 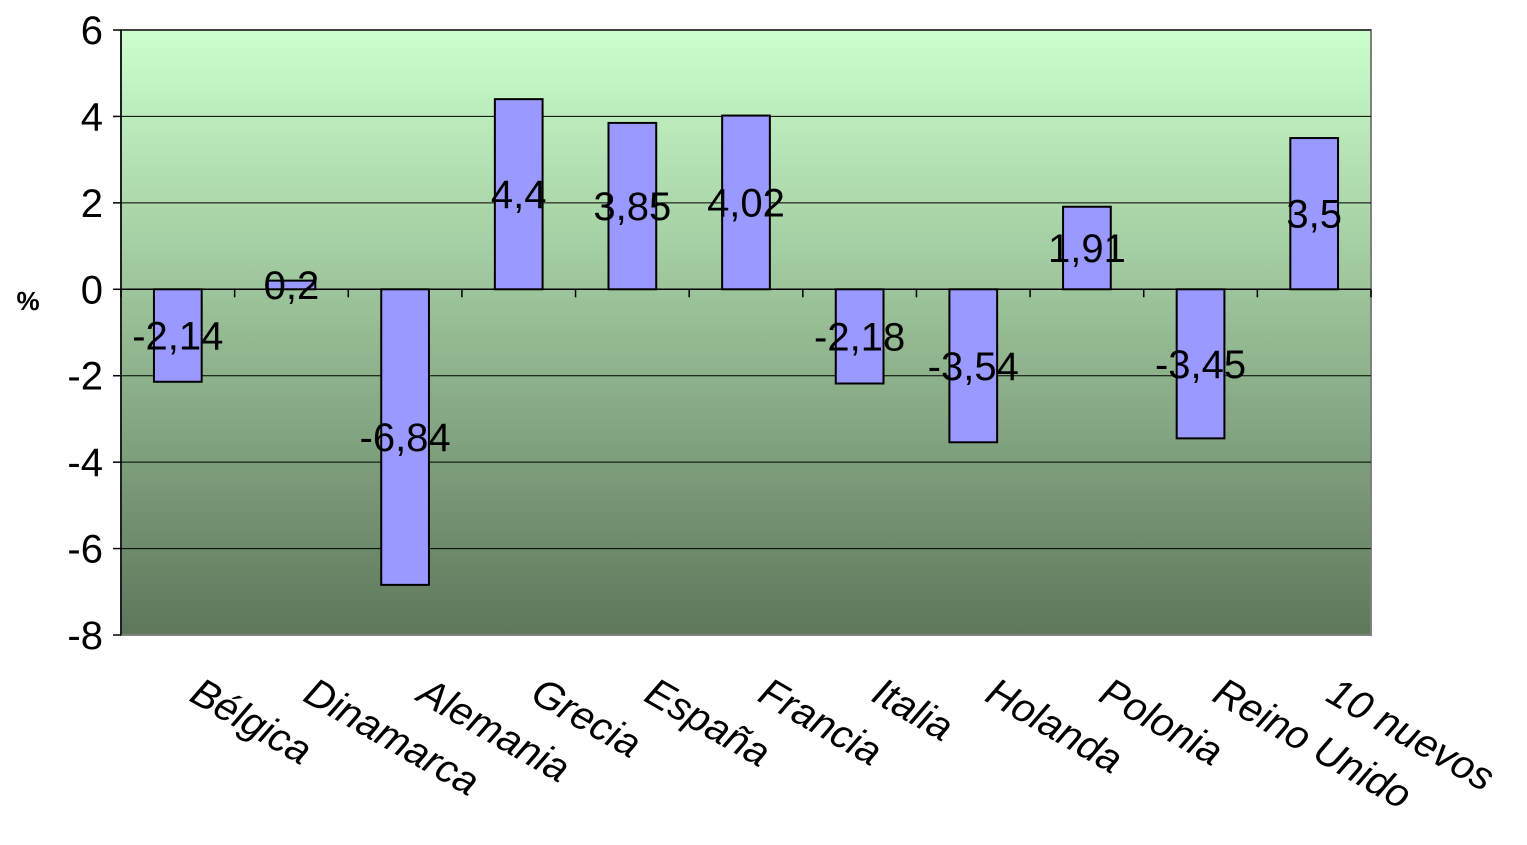 I want to click on y-tick-label: 2, so click(x=92, y=204).